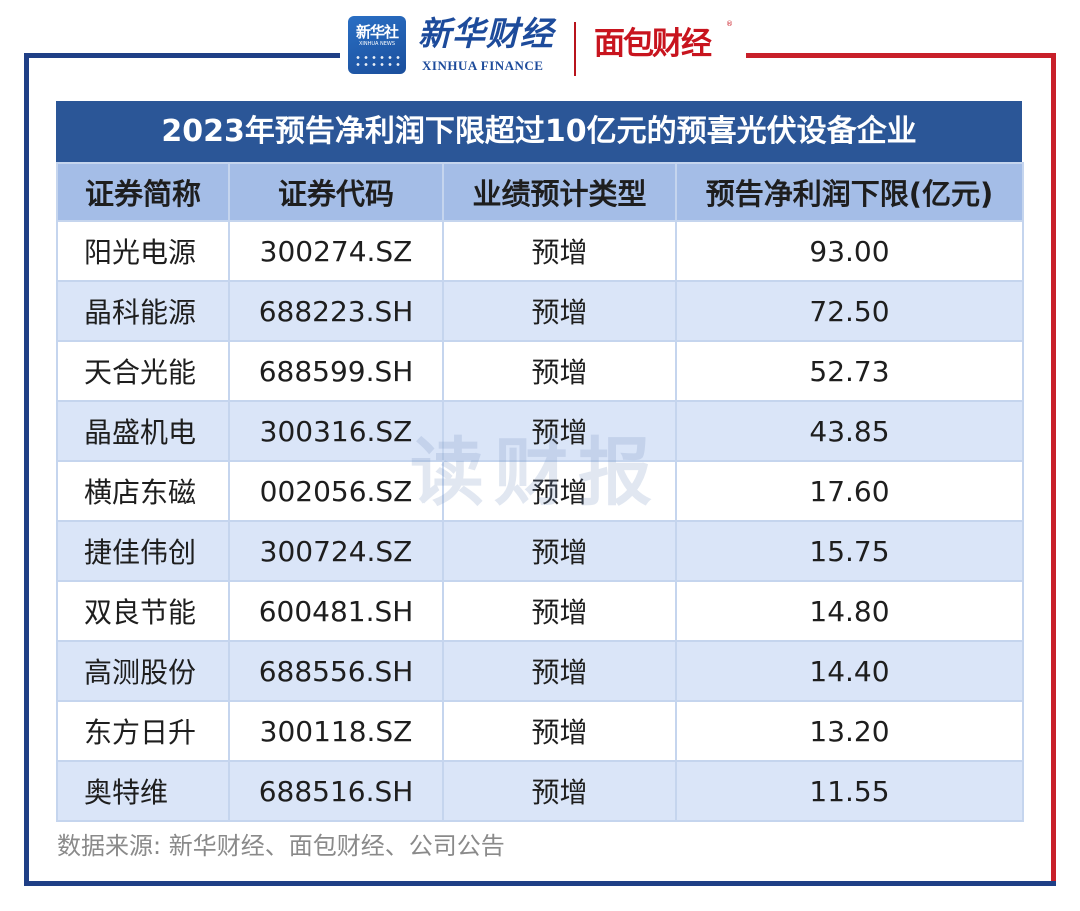  Describe the element at coordinates (336, 431) in the screenshot. I see `cell-code: 300316.SZ` at that location.